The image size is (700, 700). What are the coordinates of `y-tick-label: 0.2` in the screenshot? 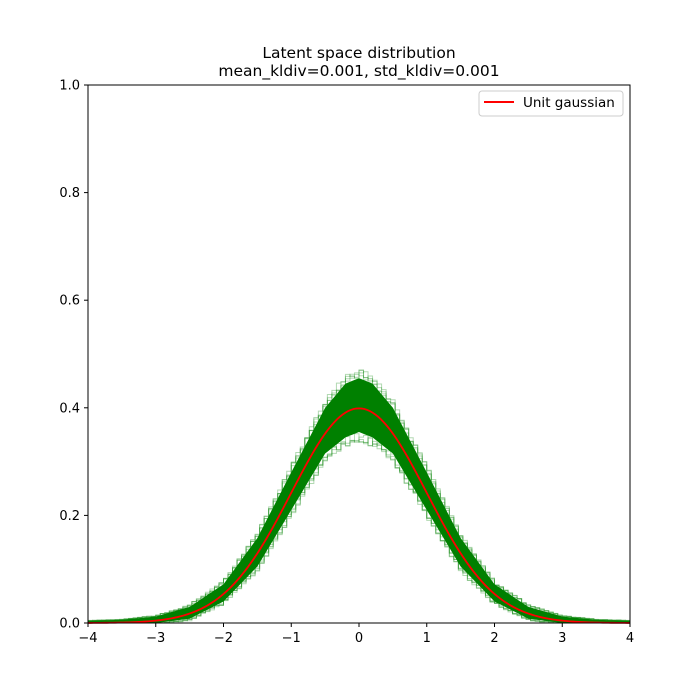 It's located at (69, 516).